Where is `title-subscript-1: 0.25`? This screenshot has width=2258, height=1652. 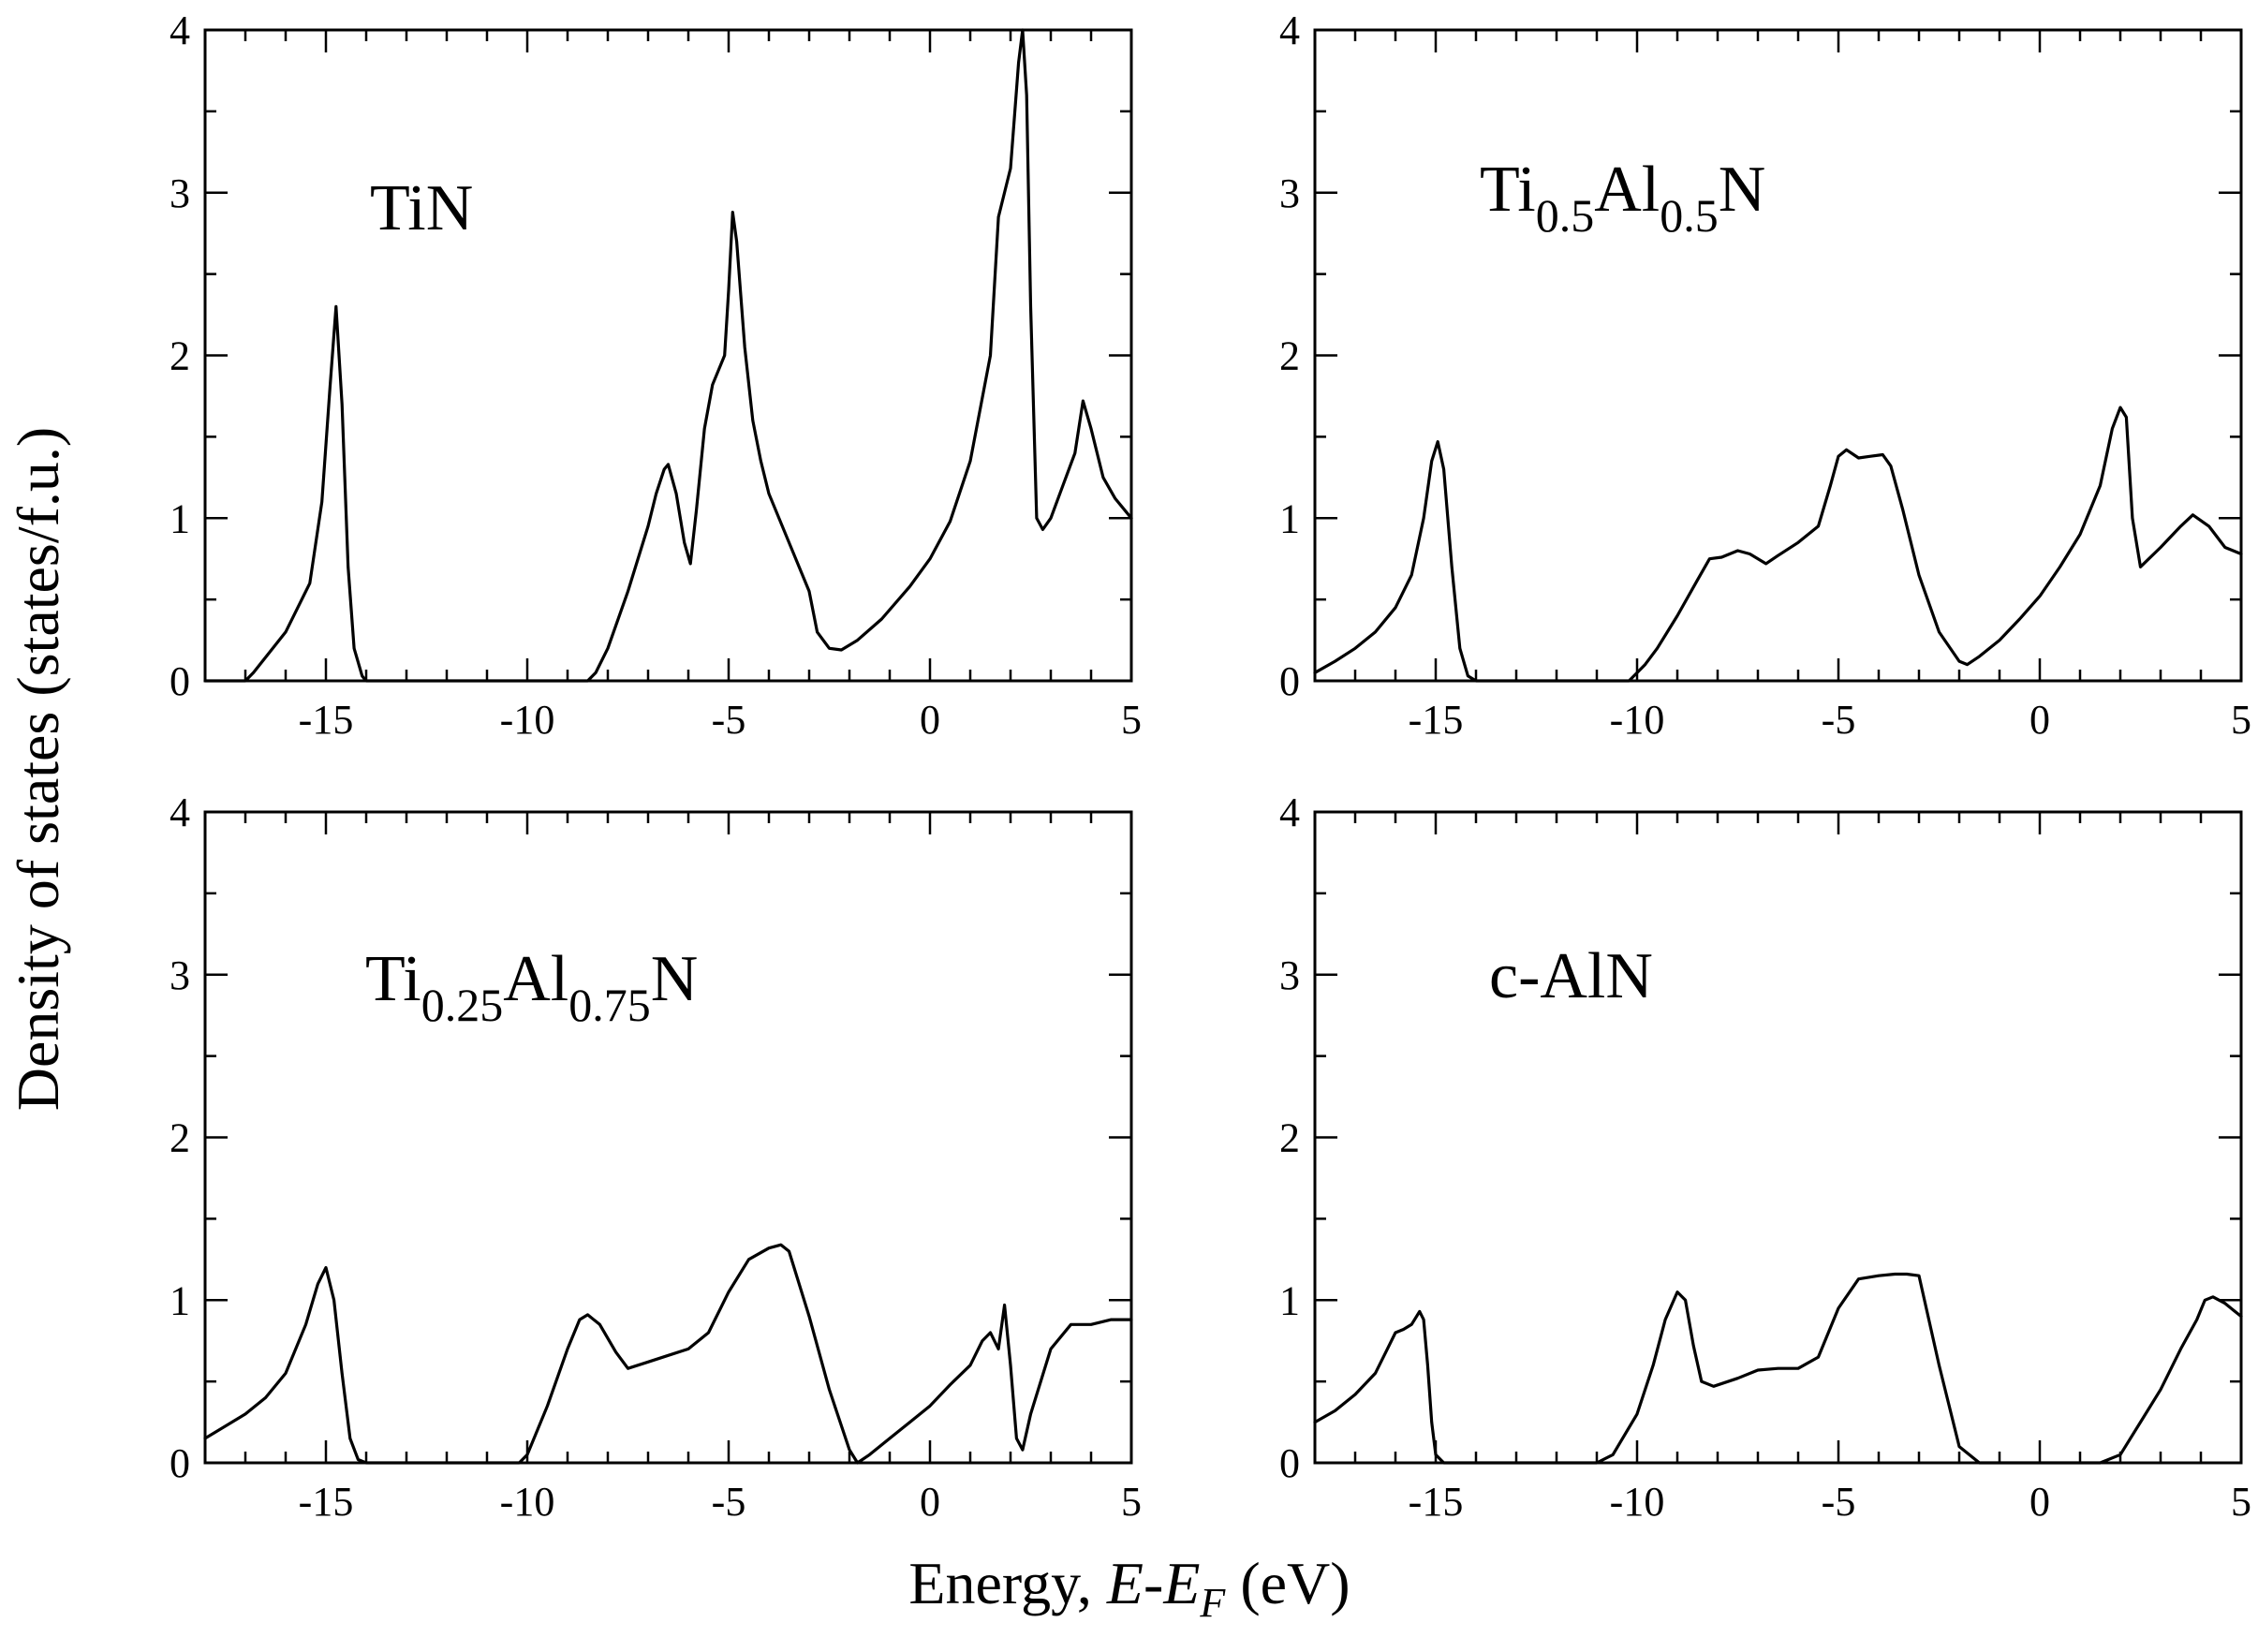 title-subscript-1: 0.25 is located at coordinates (462, 1005).